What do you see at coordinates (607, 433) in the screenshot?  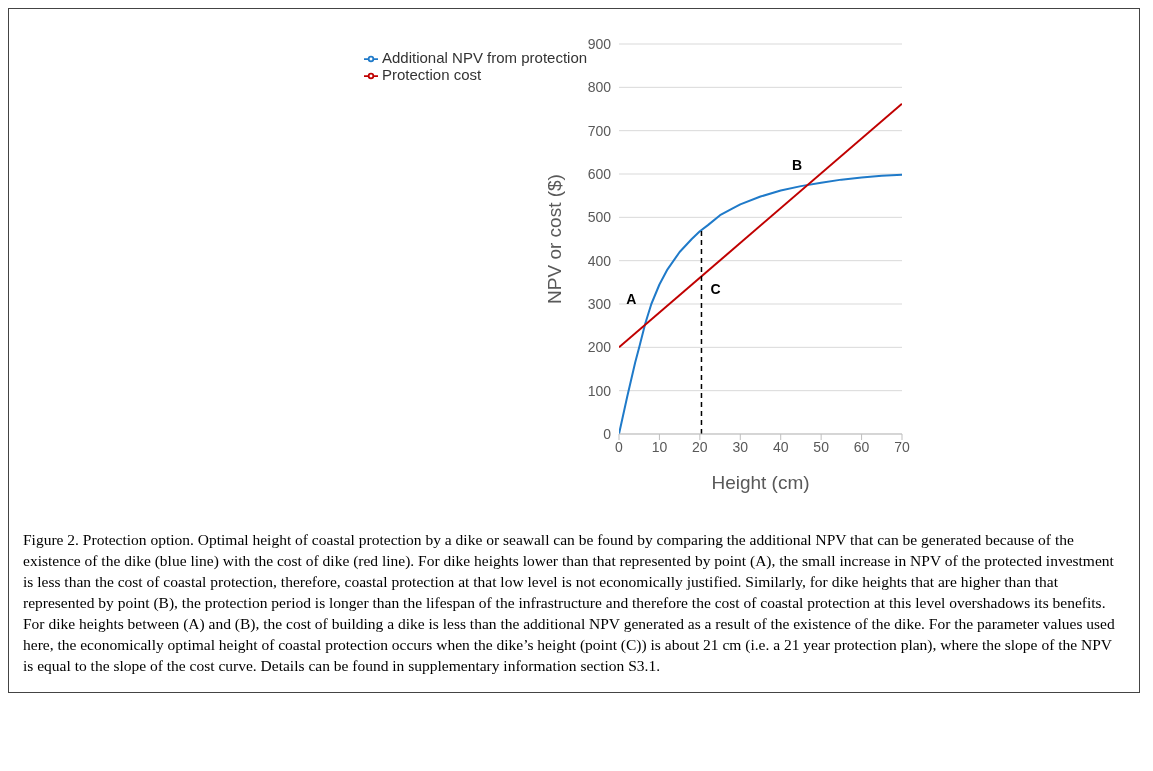 I see `y-tick-label: 0` at bounding box center [607, 433].